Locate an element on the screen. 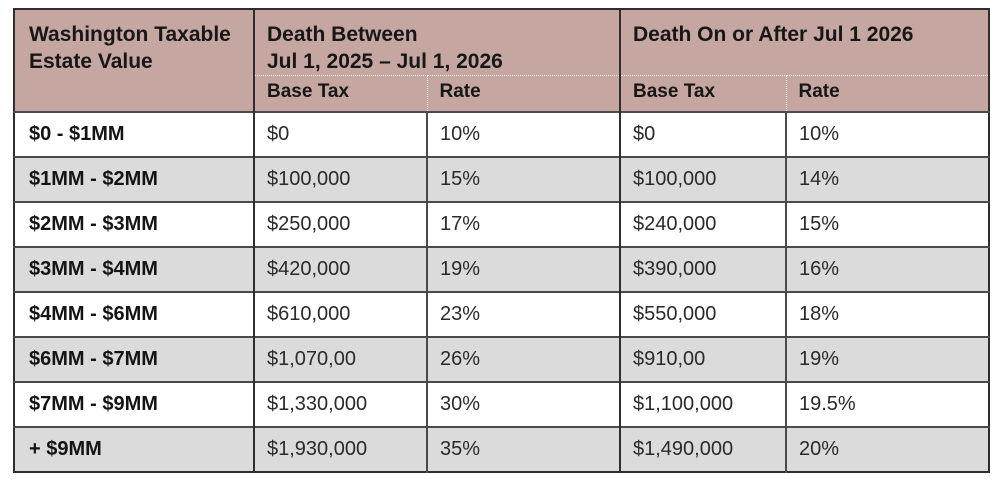 The height and width of the screenshot is (481, 1000). subheader-base-tax-period-1: Base Tax is located at coordinates (341, 93).